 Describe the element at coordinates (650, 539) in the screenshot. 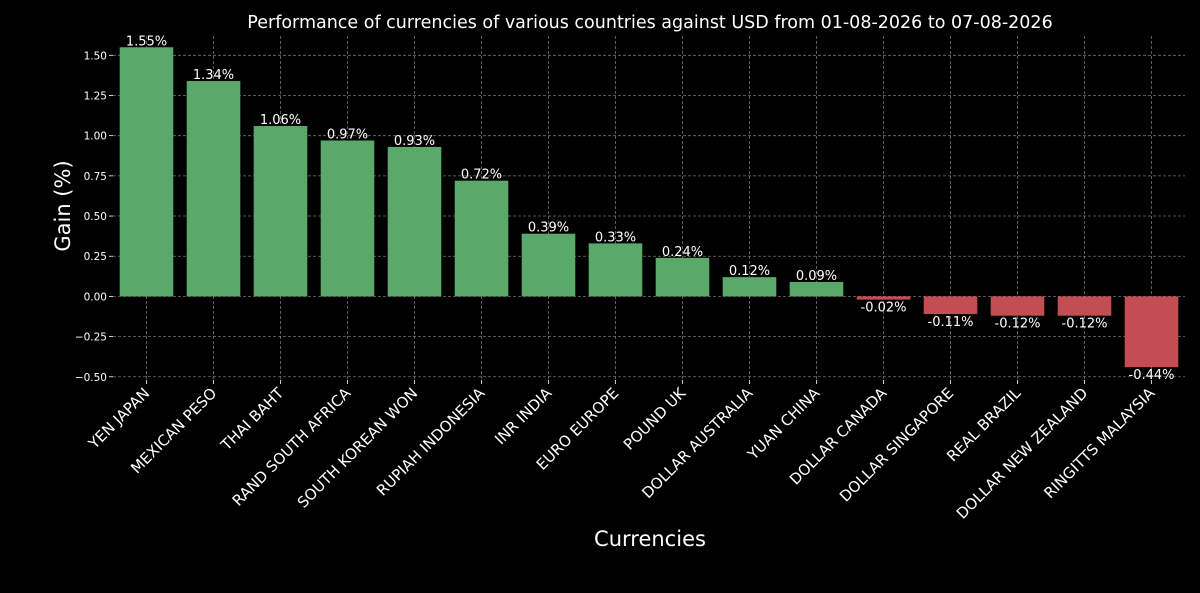

I see `x-axis-title: Currencies` at that location.